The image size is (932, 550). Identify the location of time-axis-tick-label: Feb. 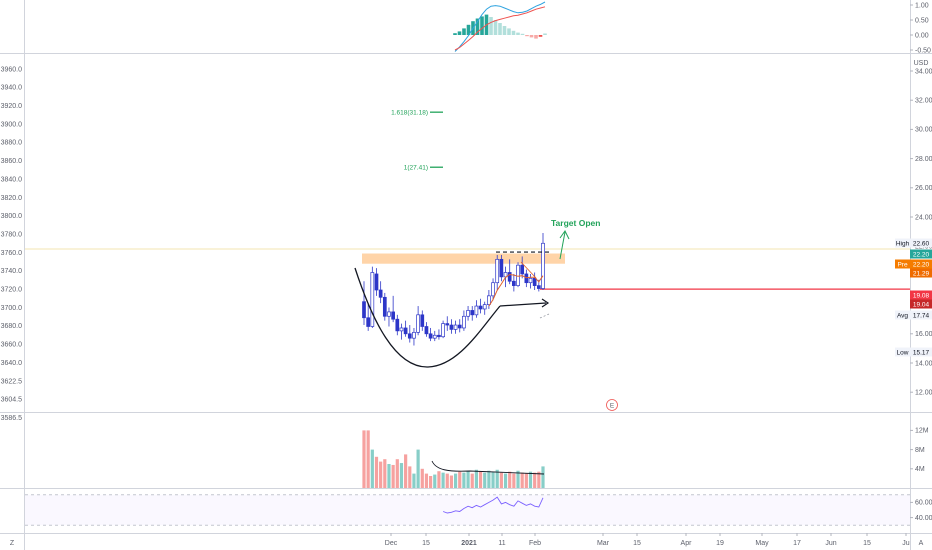
(535, 543).